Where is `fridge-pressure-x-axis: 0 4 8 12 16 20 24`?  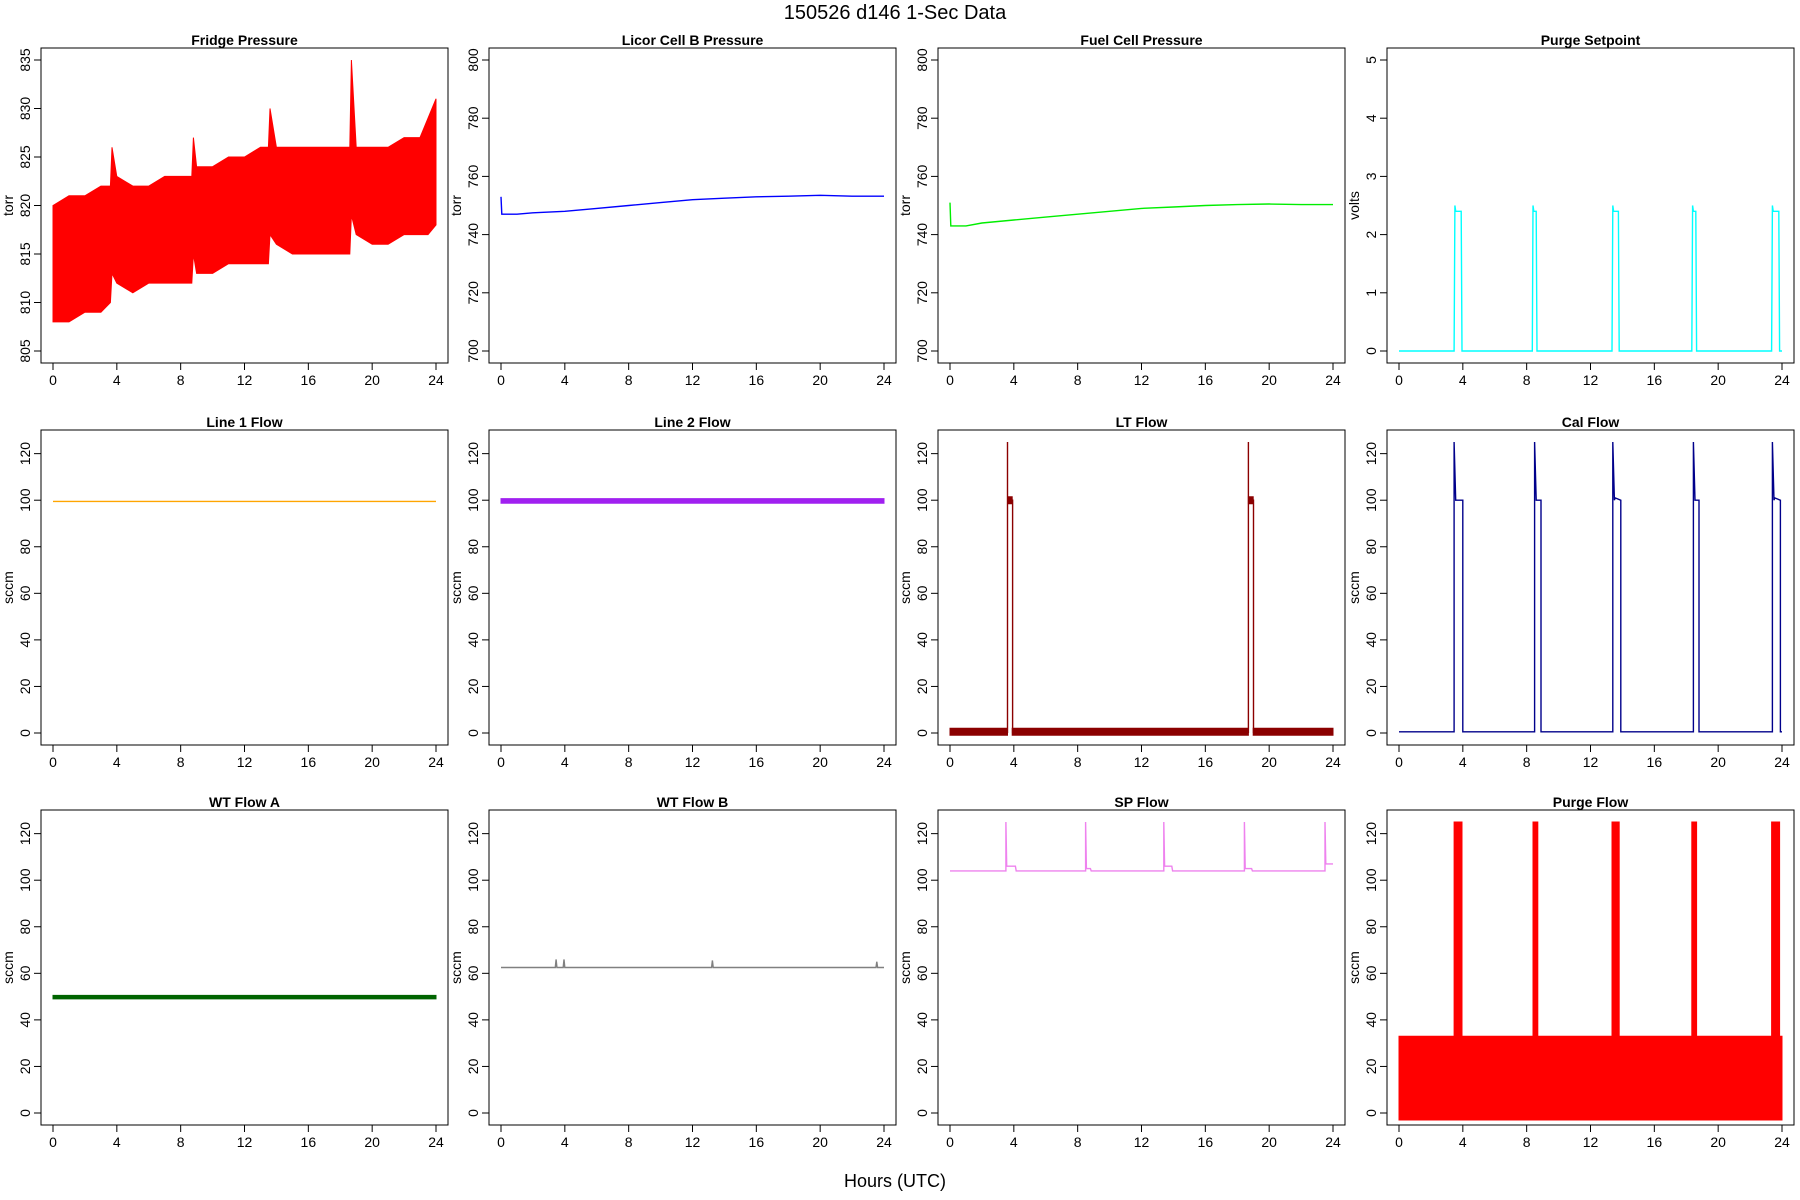
fridge-pressure-x-axis: 0 4 8 12 16 20 24 is located at coordinates (246, 375).